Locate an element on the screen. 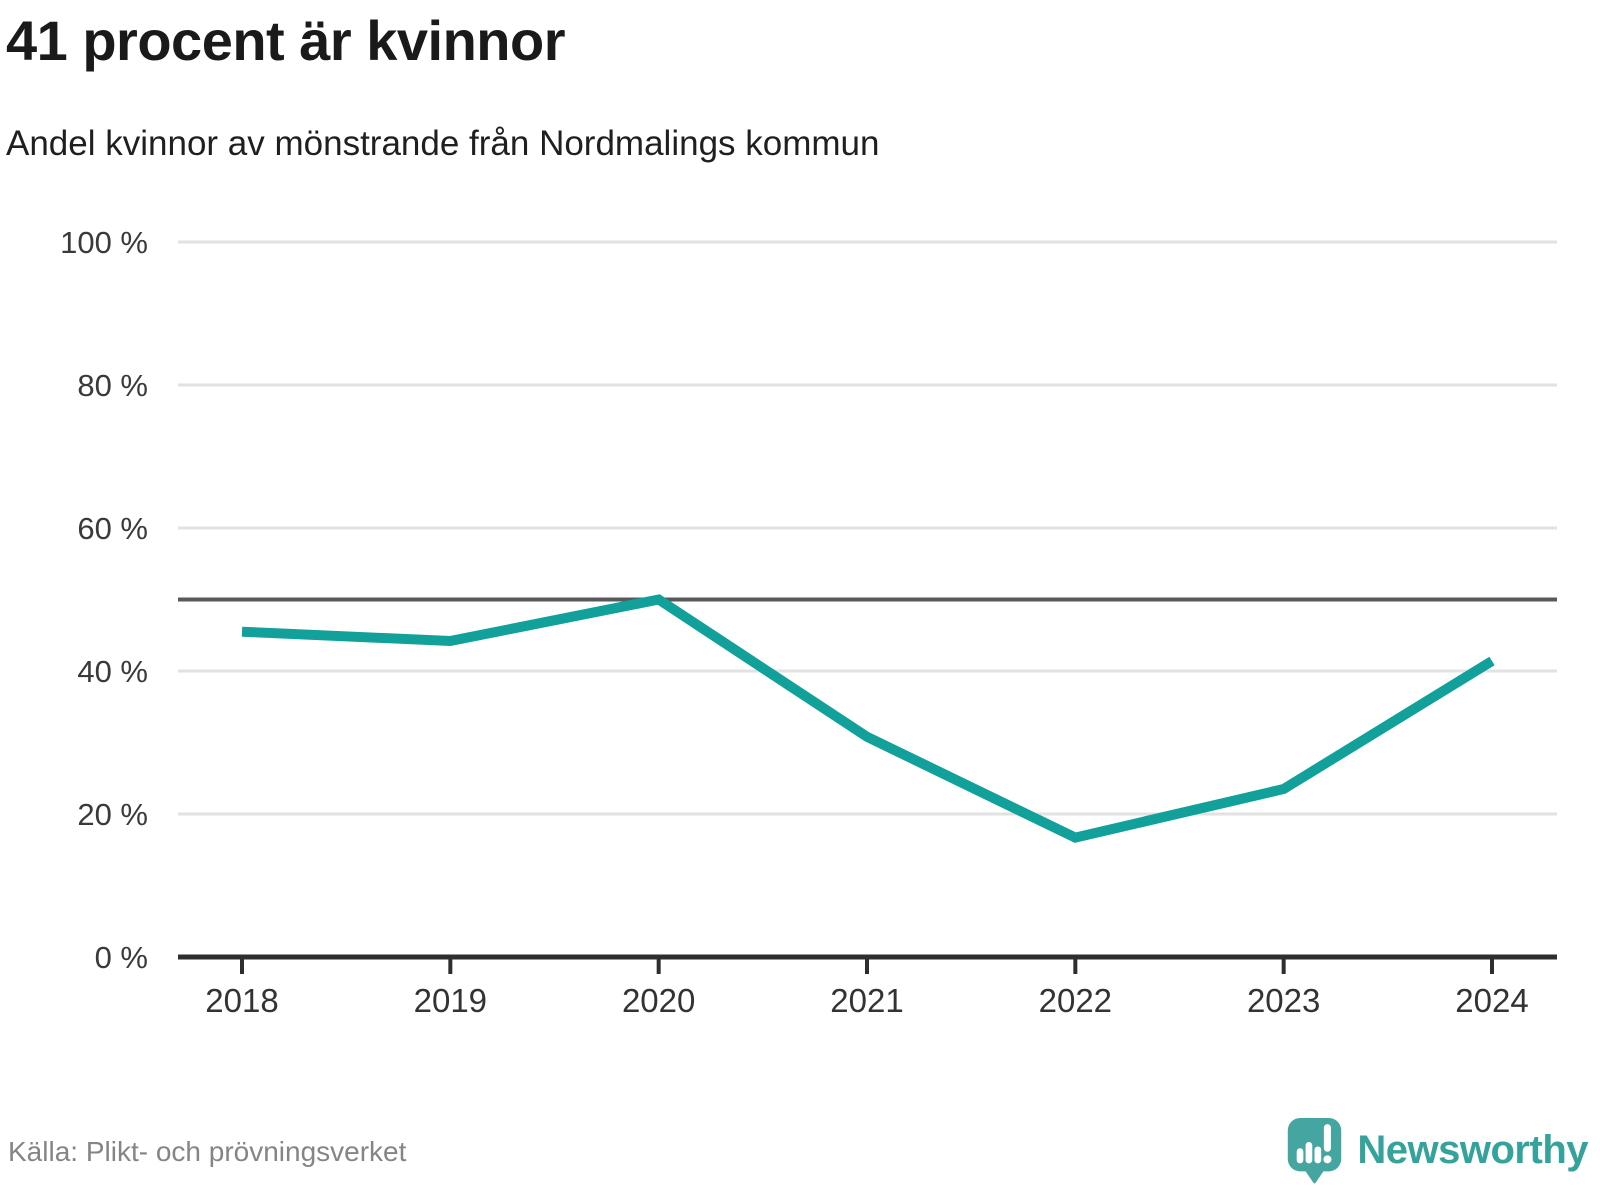 Image resolution: width=1600 pixels, height=1200 pixels. x-tick-label-2023: 2023 is located at coordinates (1283, 1000).